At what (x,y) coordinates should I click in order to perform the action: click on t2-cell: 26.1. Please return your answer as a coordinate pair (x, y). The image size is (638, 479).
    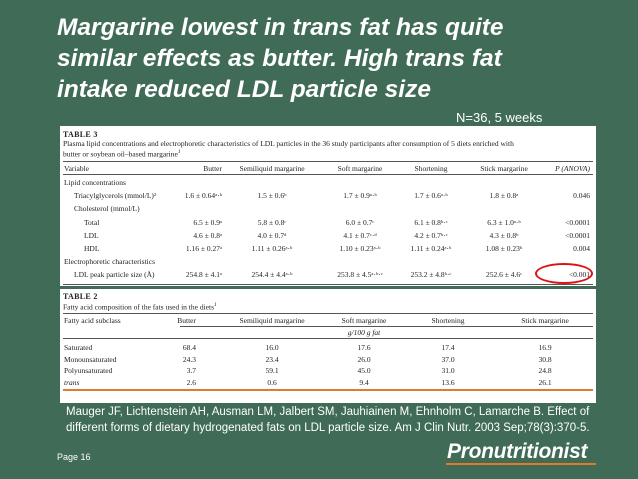
    Looking at the image, I should click on (545, 382).